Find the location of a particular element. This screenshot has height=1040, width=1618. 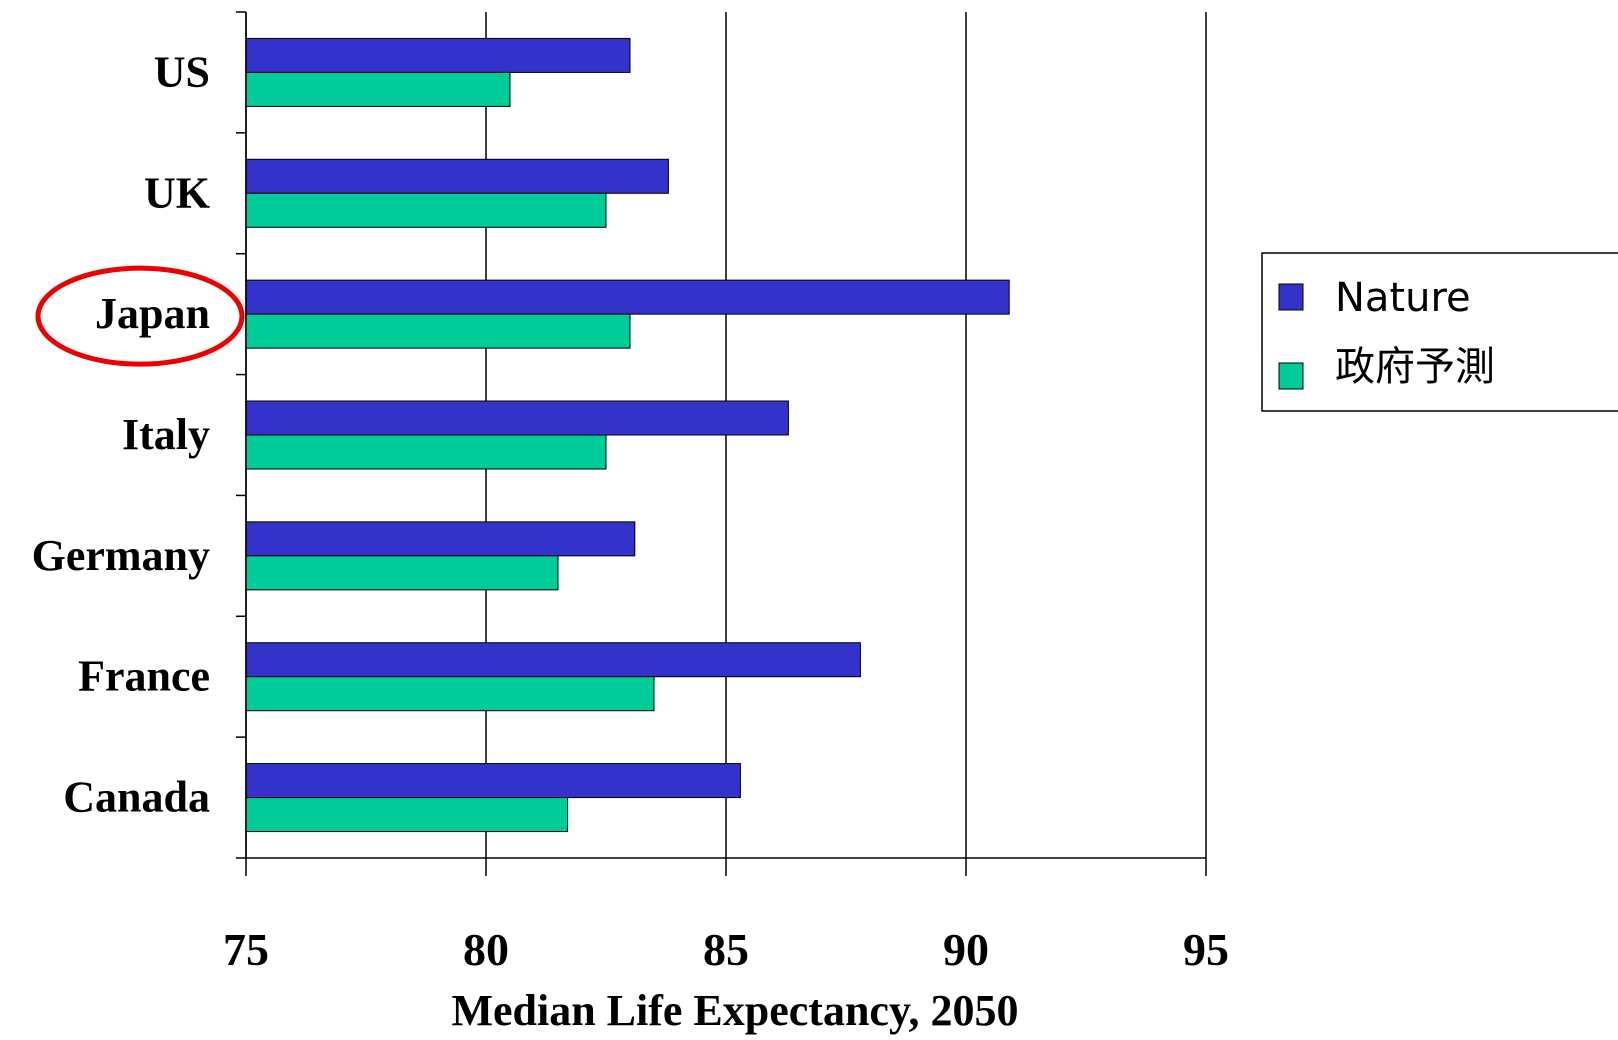

legend-swatch-nature is located at coordinates (1291, 297).